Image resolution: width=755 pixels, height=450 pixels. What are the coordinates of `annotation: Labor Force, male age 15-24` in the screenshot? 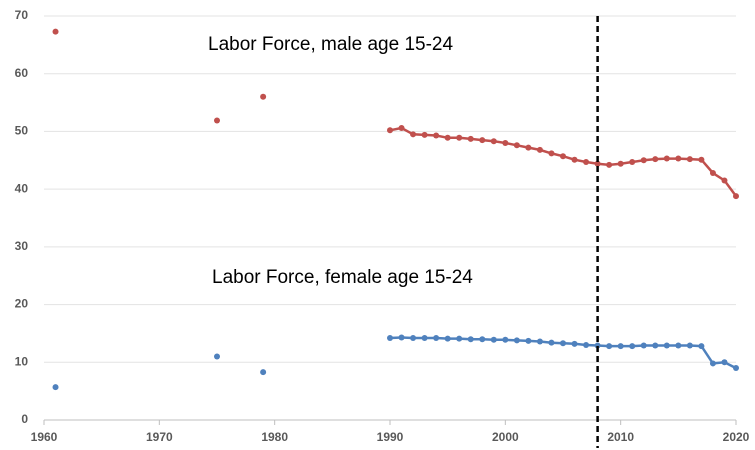 It's located at (330, 44).